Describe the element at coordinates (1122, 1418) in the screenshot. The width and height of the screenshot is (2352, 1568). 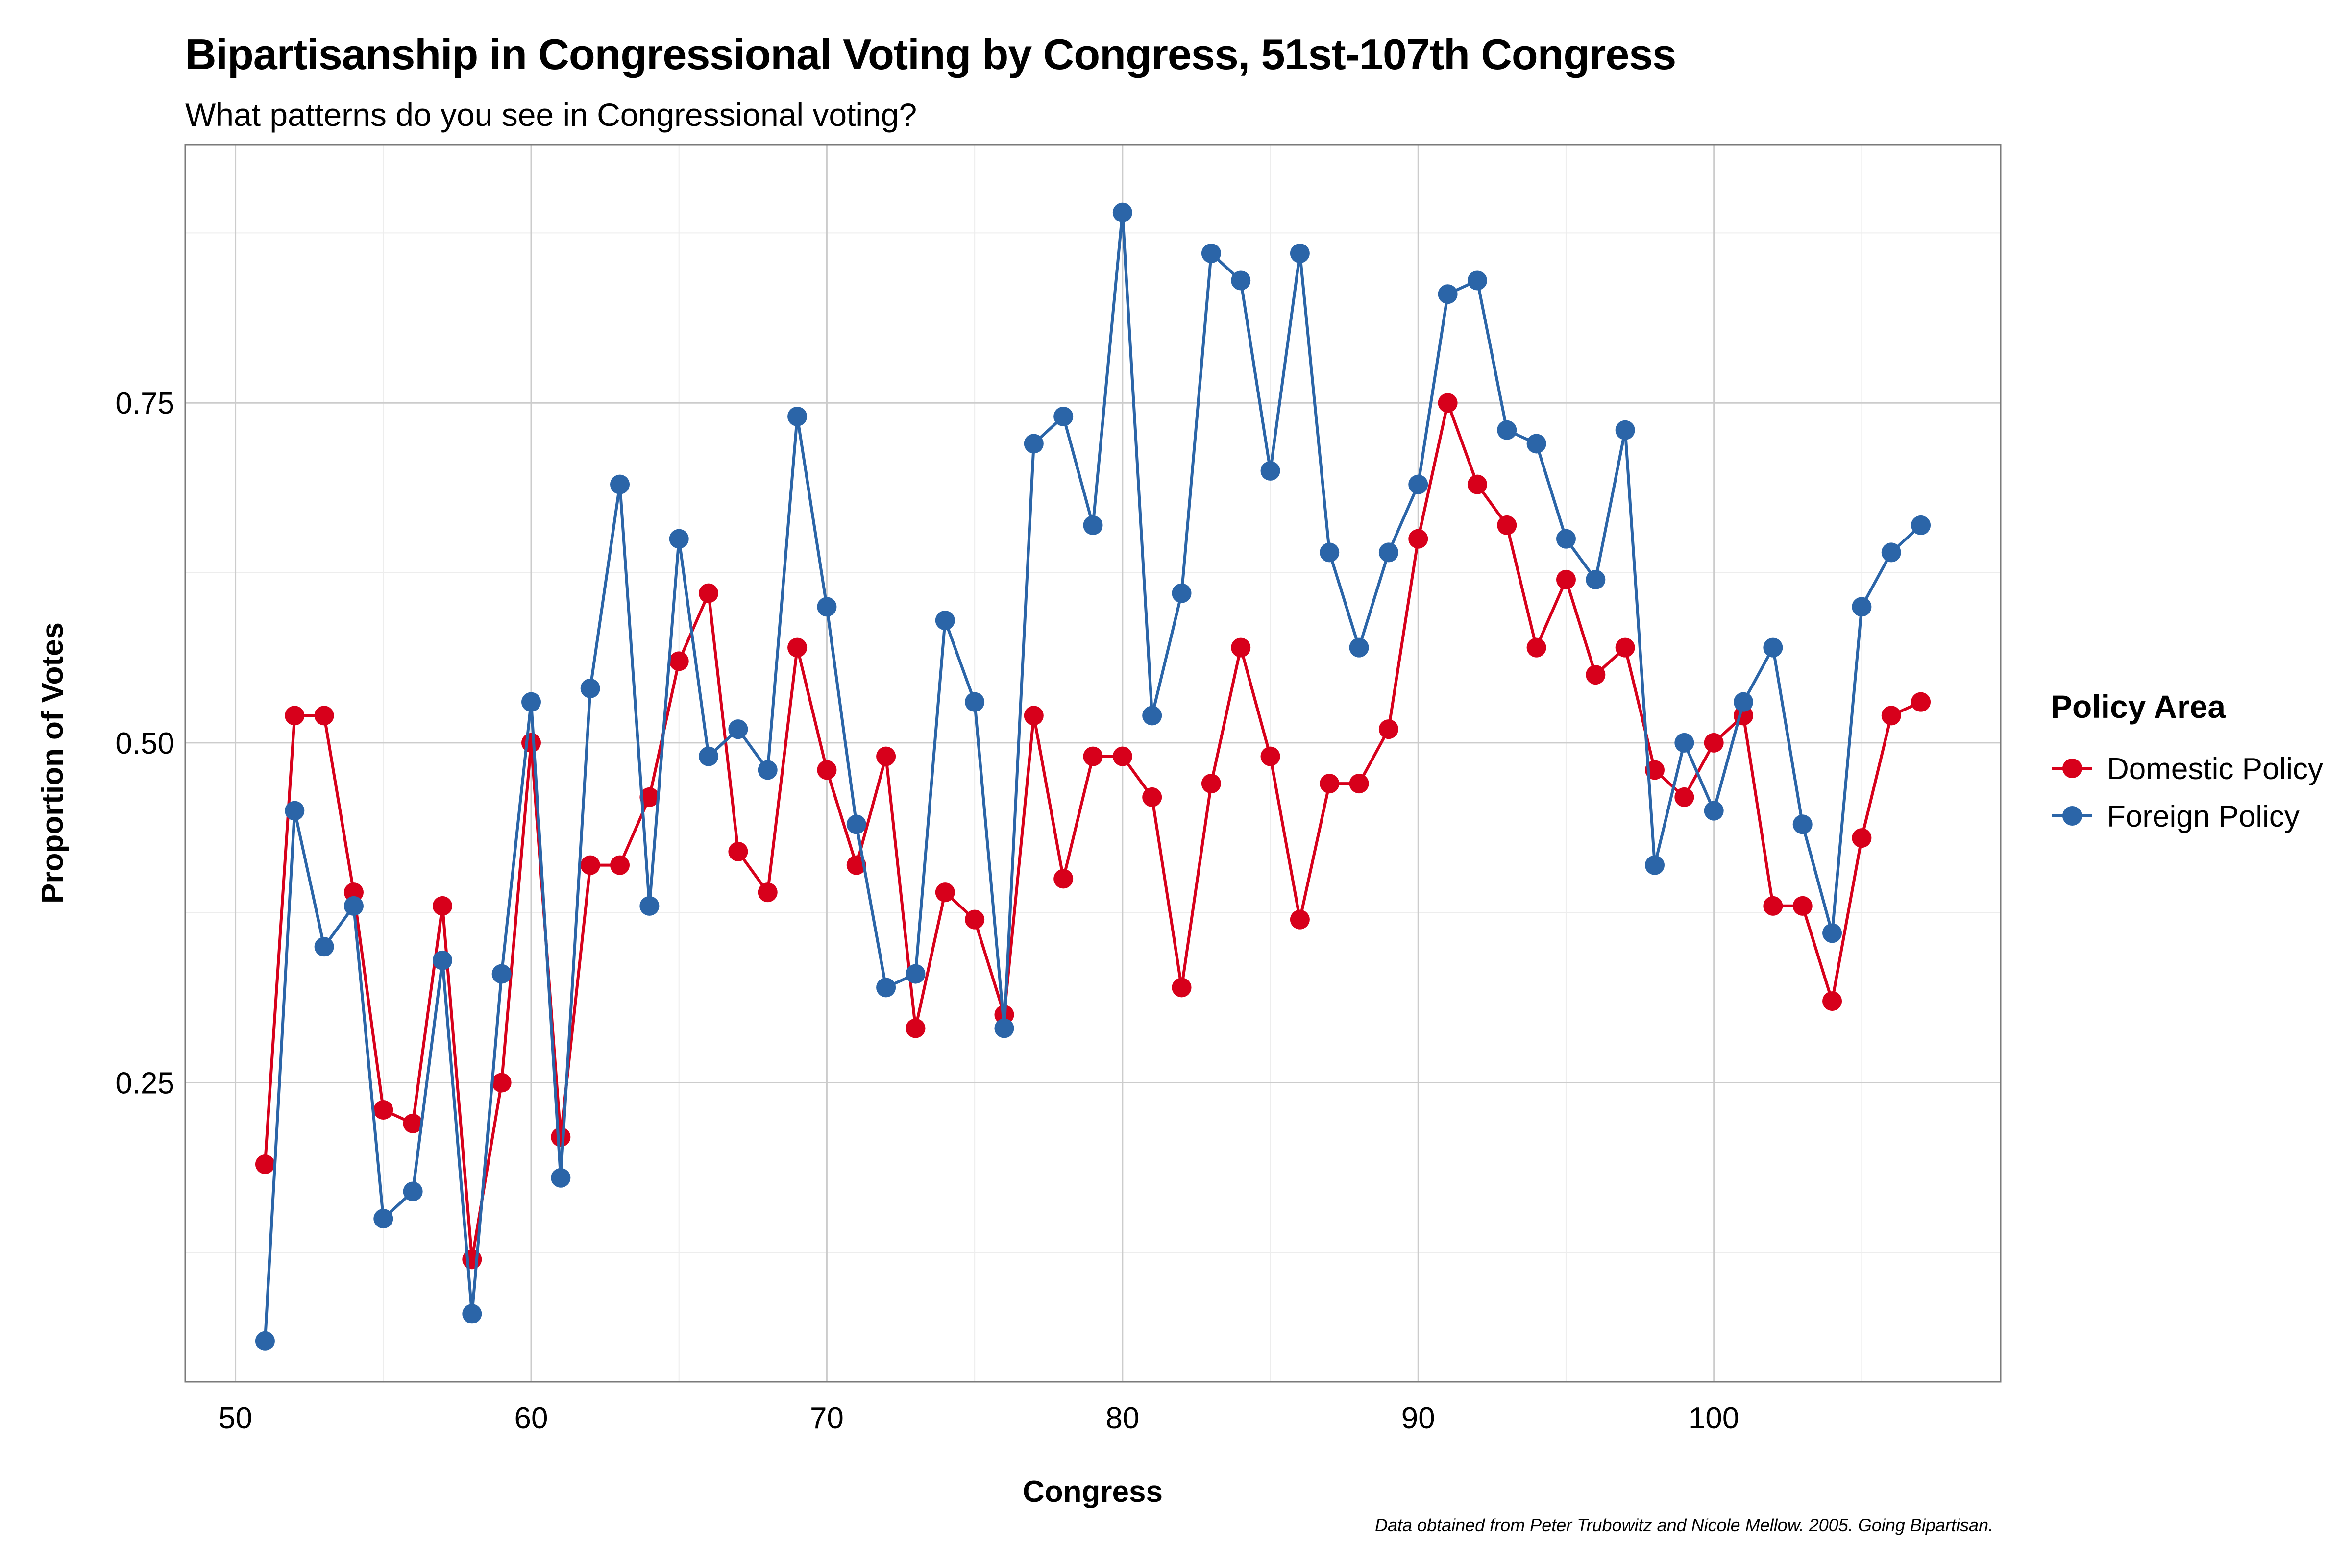
I see `x-tick-label: 80` at that location.